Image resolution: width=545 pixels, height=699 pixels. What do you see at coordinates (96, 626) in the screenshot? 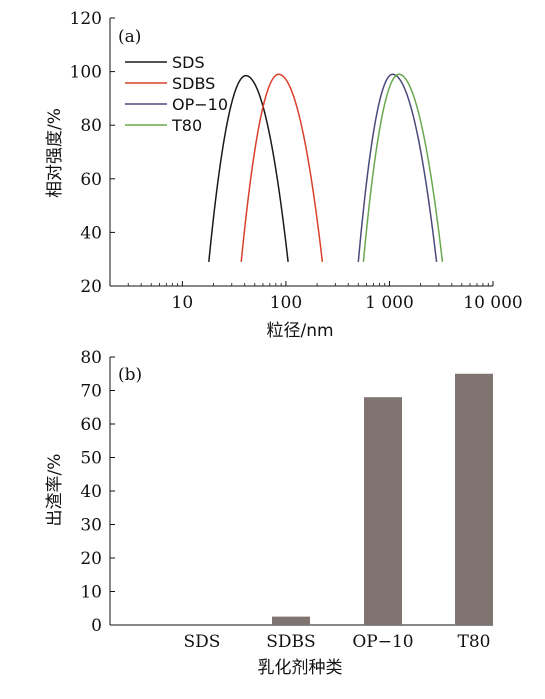
I see `chart-b-y-tick-label: 0` at bounding box center [96, 626].